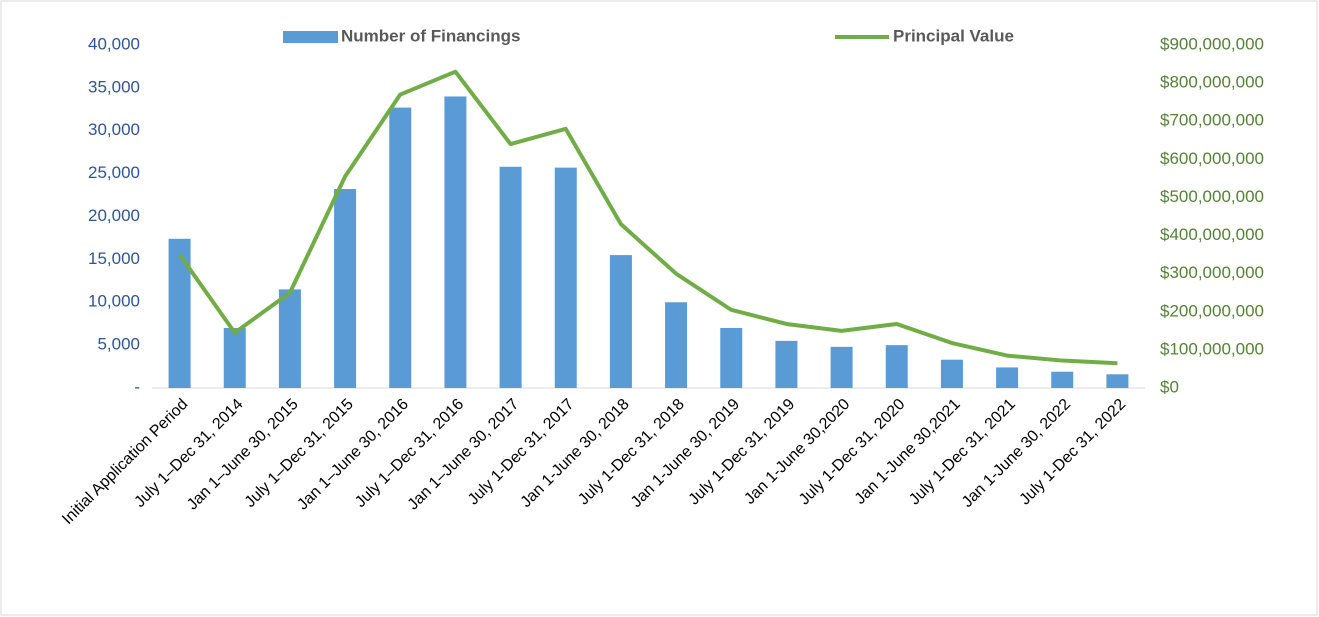  What do you see at coordinates (1212, 272) in the screenshot?
I see `y2-tick-label: $300,000,000` at bounding box center [1212, 272].